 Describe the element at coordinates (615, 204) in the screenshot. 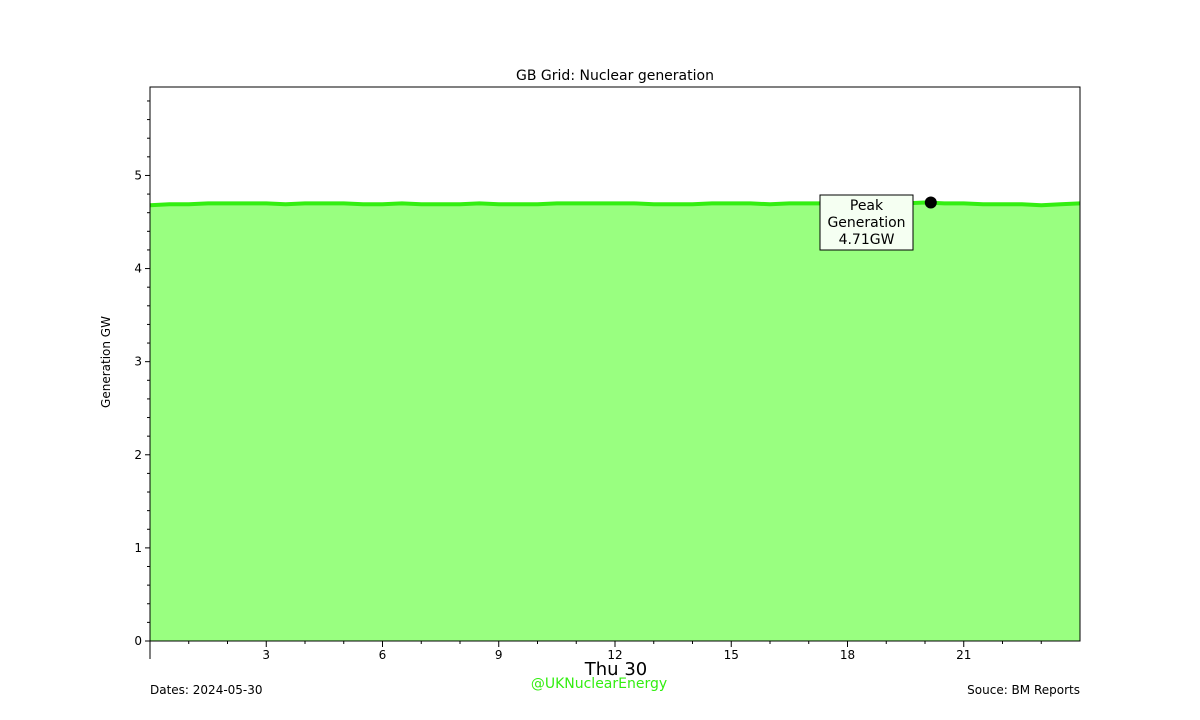

I see `generation-line` at that location.